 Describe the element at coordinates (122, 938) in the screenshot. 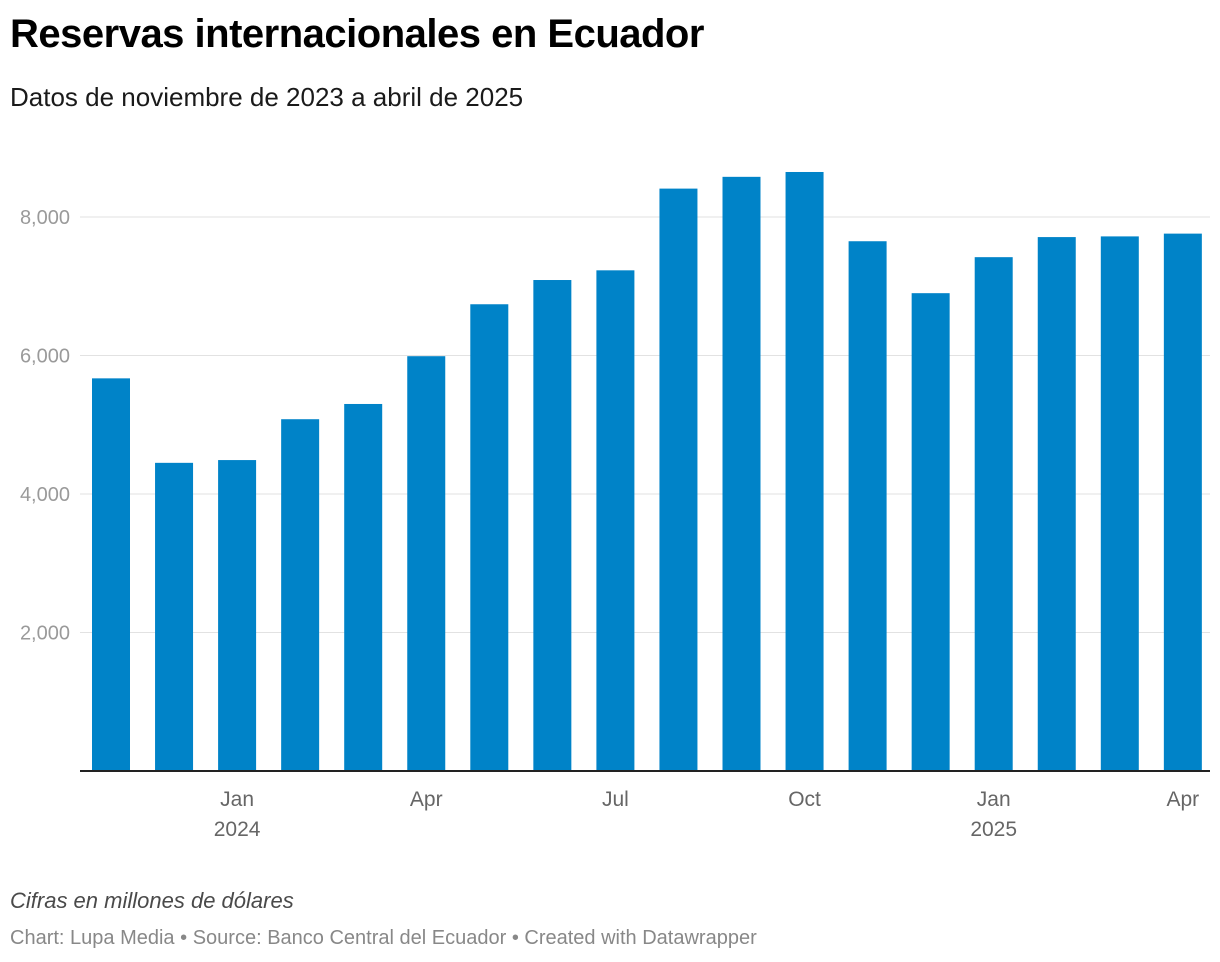

I see `footer-chart-by: Lupa Media` at that location.